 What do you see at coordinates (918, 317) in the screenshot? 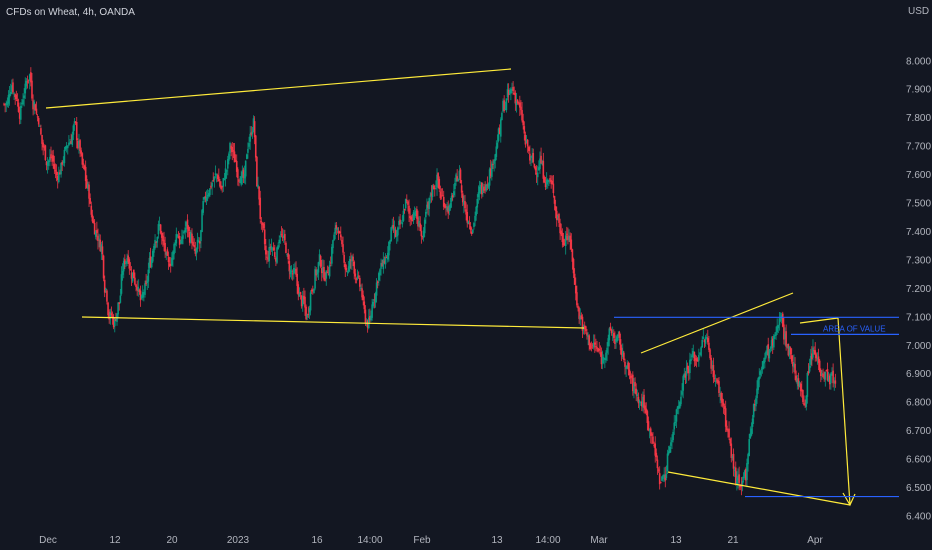
I see `y-tick-label: 7.100` at bounding box center [918, 317].